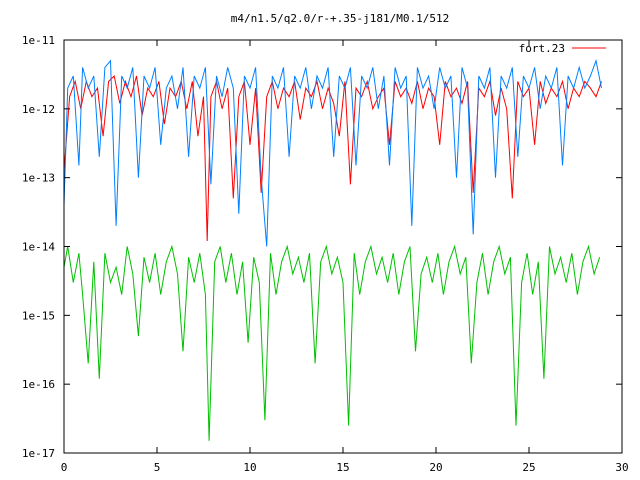 The image size is (640, 480). Describe the element at coordinates (249, 467) in the screenshot. I see `x-tick-label: 10` at that location.